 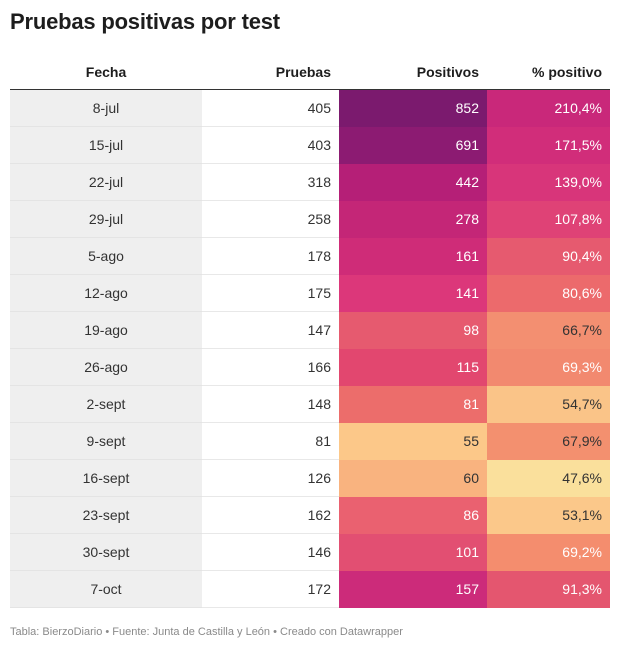 What do you see at coordinates (548, 330) in the screenshot?
I see `cell-pct-positivo: 66,7%` at bounding box center [548, 330].